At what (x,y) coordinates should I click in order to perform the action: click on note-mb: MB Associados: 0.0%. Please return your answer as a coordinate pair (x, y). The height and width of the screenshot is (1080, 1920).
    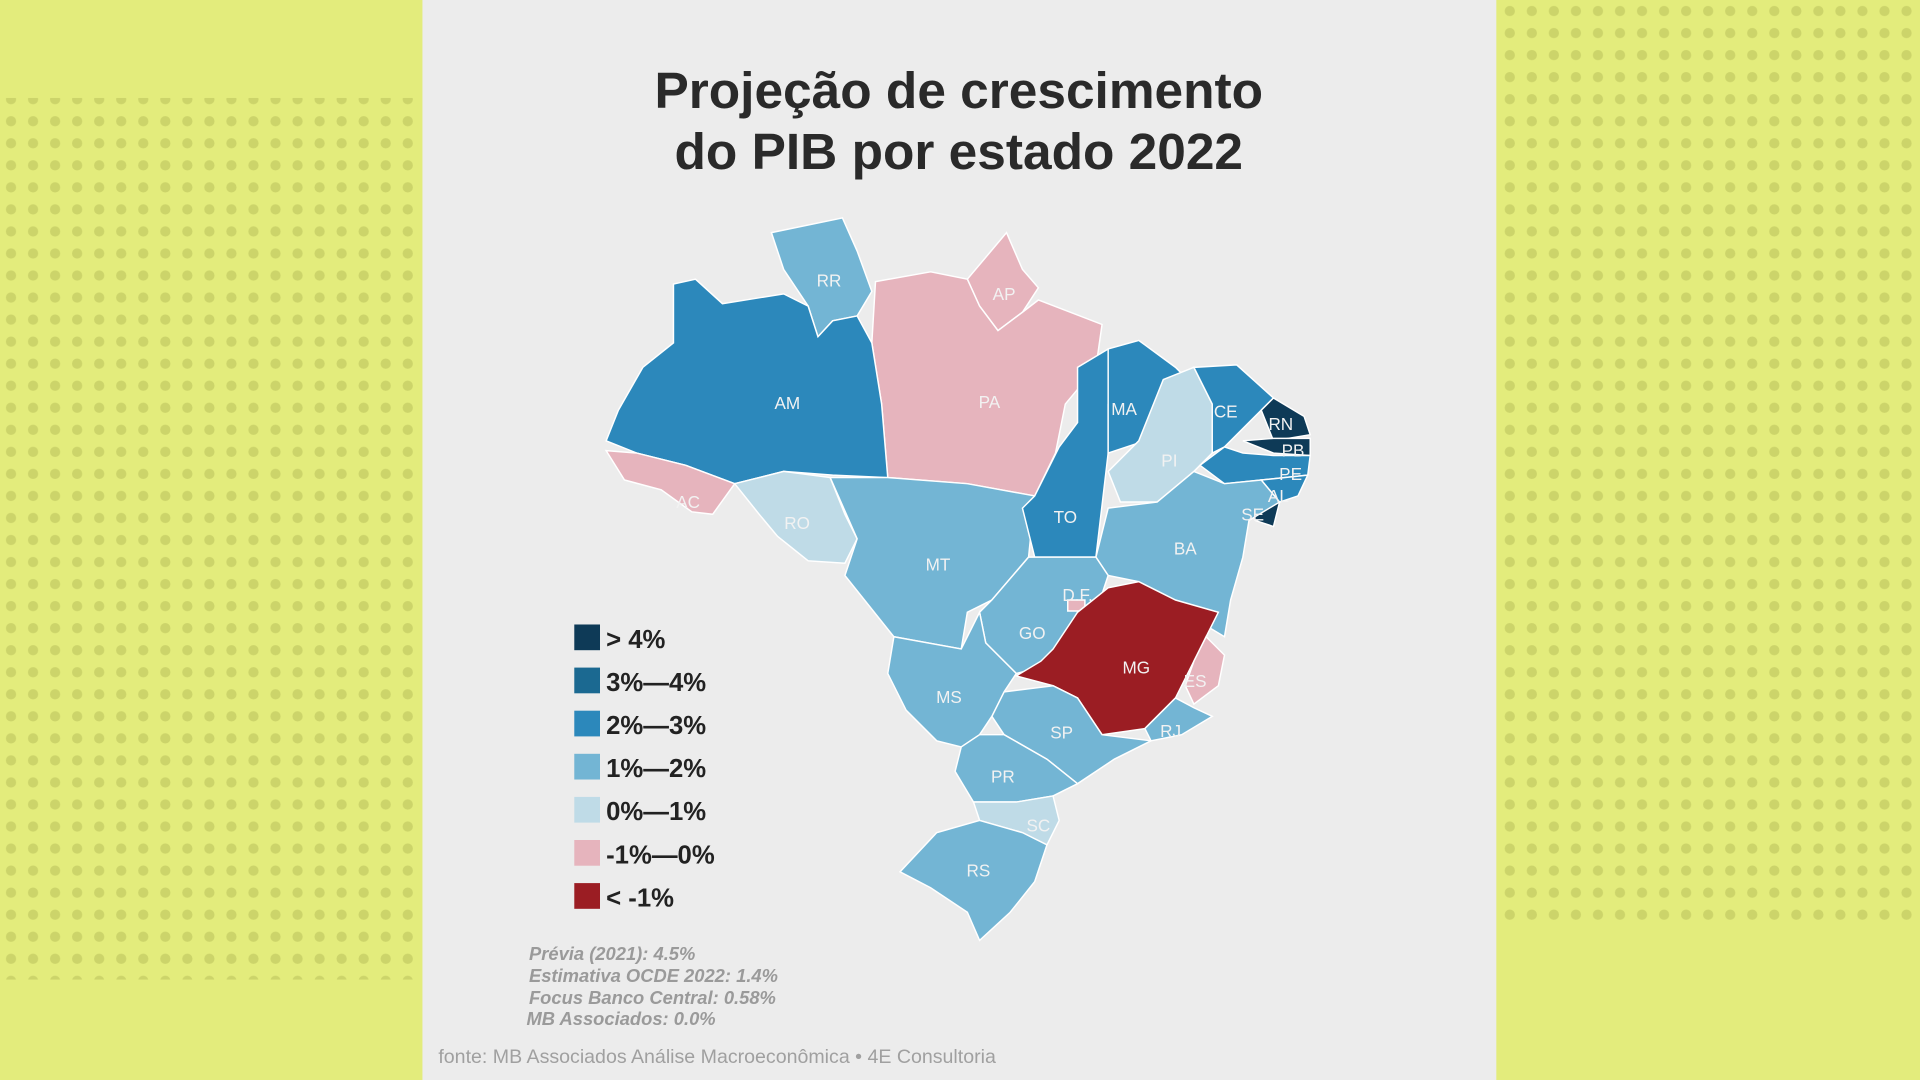
    Looking at the image, I should click on (621, 1018).